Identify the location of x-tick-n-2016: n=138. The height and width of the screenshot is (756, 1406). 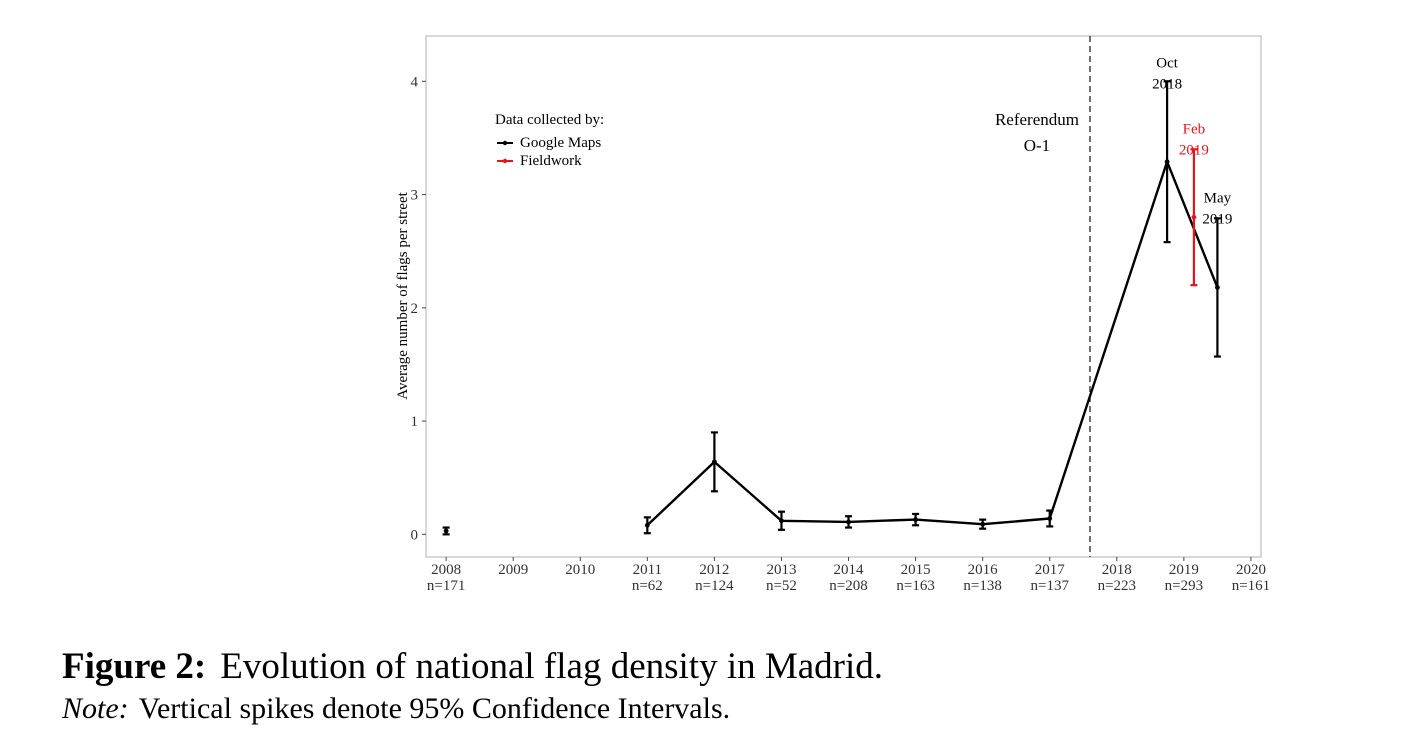
(982, 586).